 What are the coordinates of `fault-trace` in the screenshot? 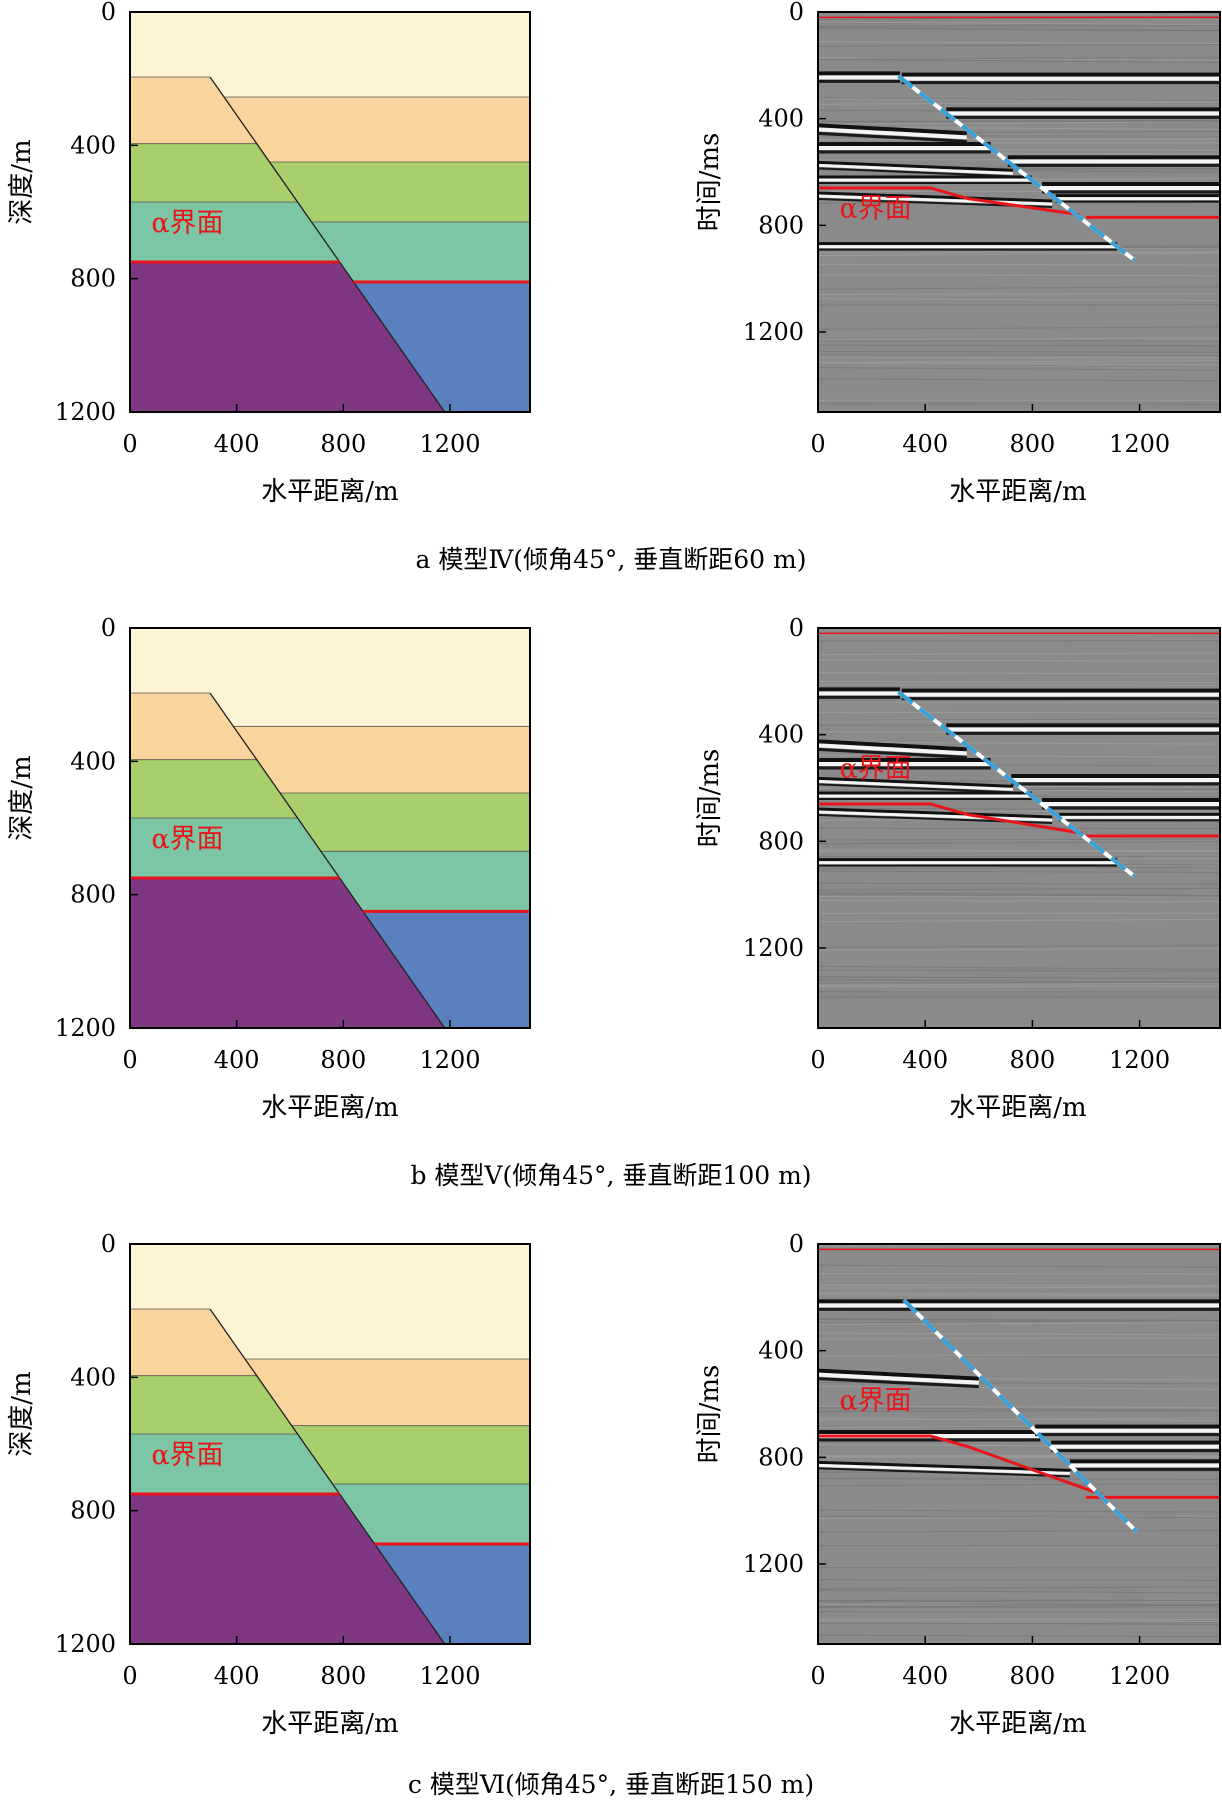 It's located at (327, 244).